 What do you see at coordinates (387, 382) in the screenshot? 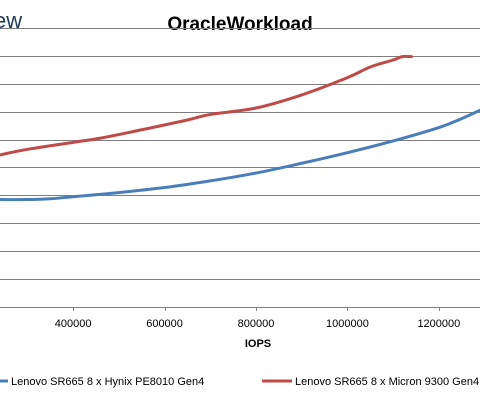
I see `legend-label-1: Lenovo SR665 8 x Micron 9300 Gen4` at bounding box center [387, 382].